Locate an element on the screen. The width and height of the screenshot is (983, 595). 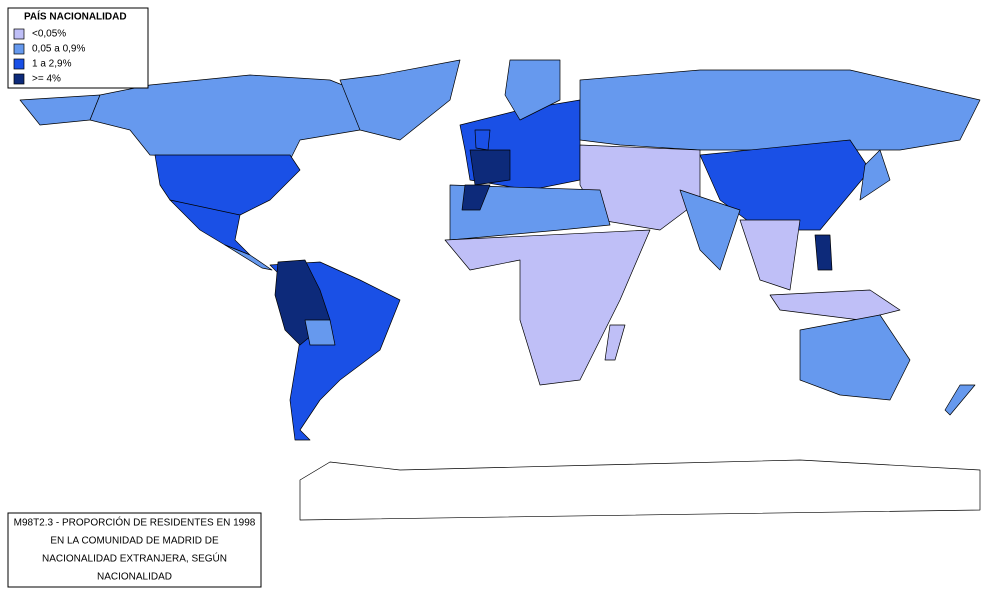
legend-label: 1 a 2,9% is located at coordinates (52, 64).